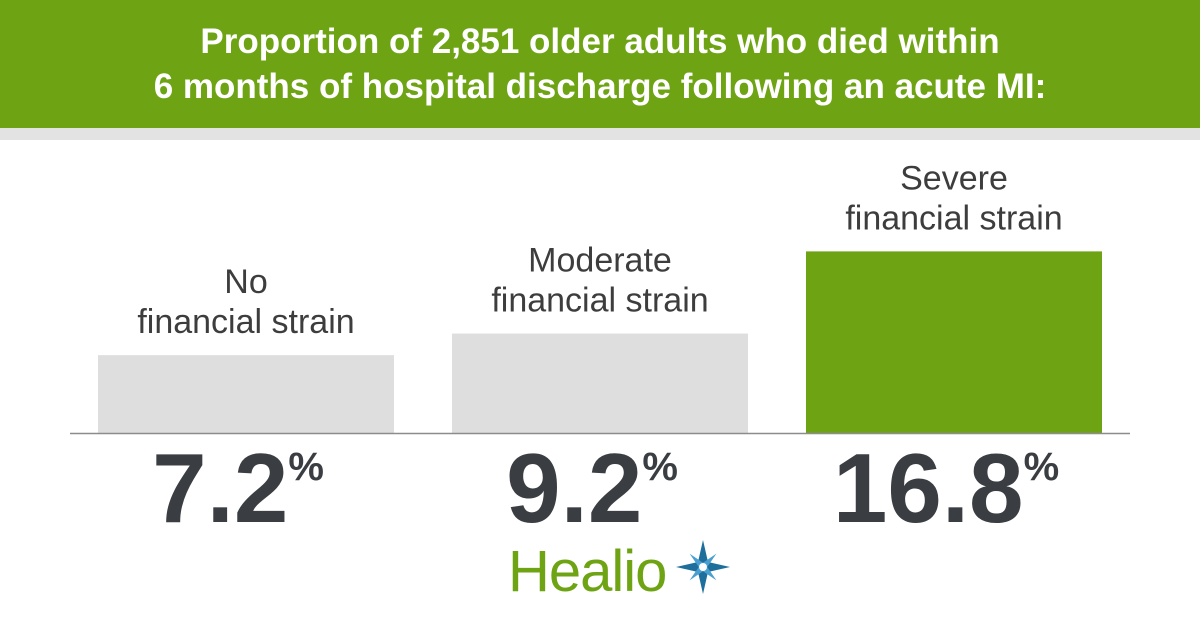 The height and width of the screenshot is (630, 1200). I want to click on logo-text: Healio, so click(587, 571).